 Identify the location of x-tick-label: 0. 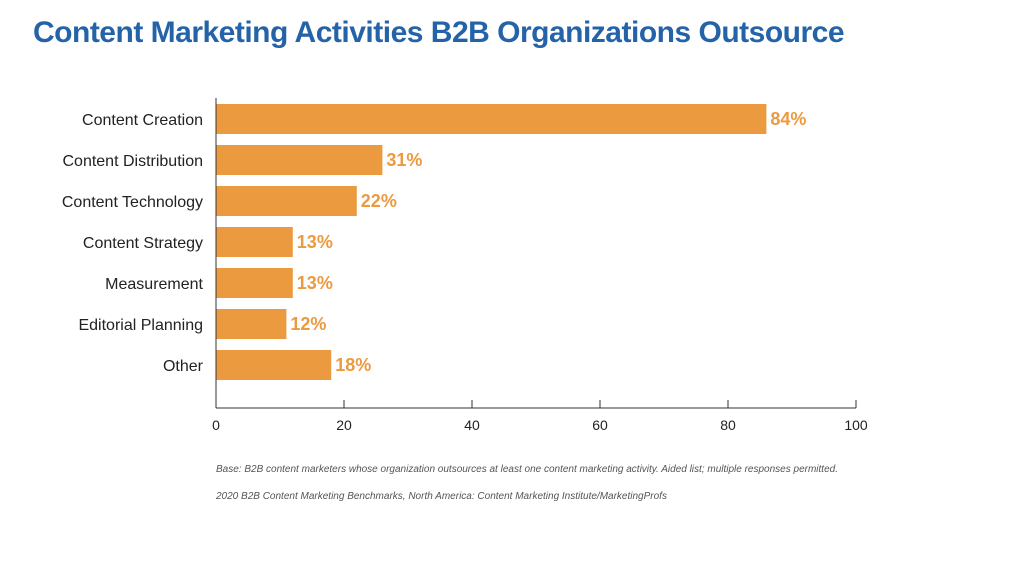
(216, 425).